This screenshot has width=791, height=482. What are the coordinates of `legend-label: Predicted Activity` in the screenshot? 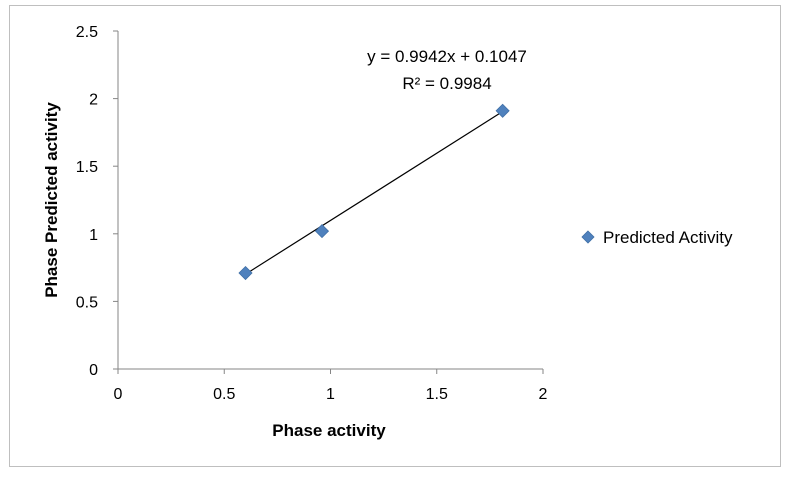 It's located at (668, 237).